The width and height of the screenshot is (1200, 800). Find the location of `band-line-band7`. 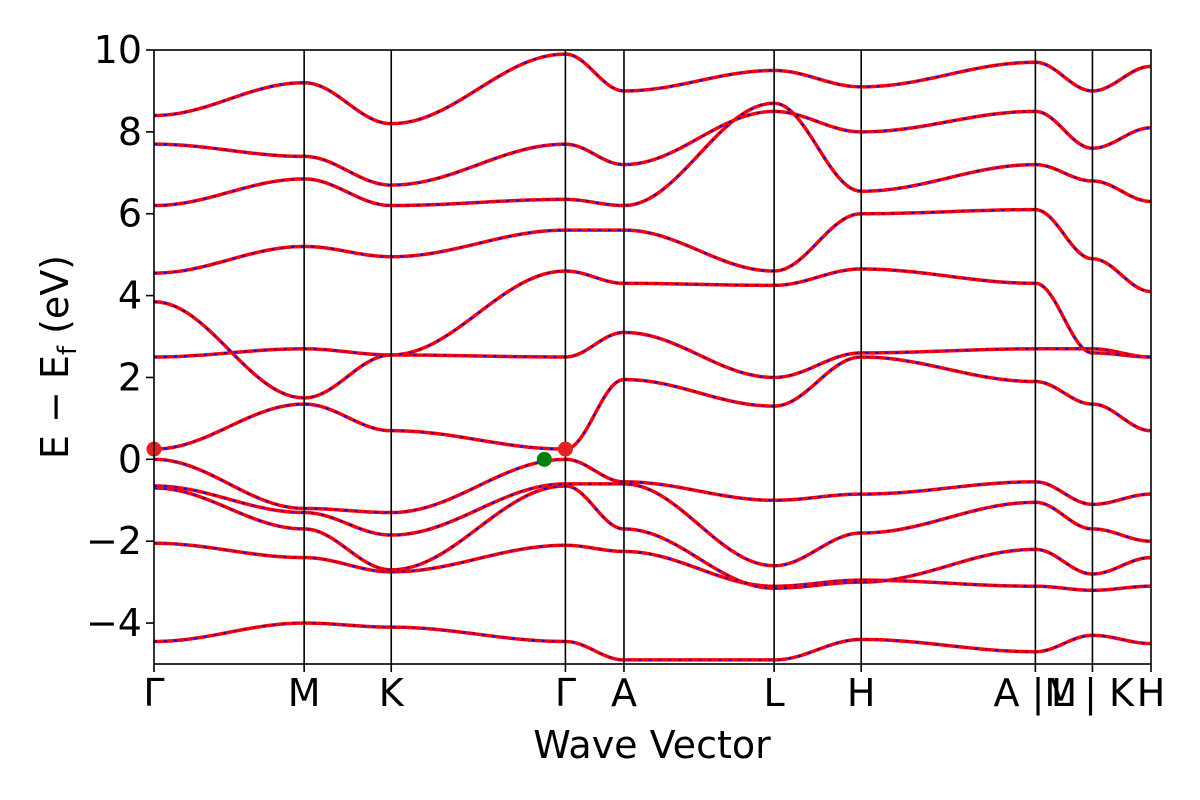

band-line-band7 is located at coordinates (652, 355).